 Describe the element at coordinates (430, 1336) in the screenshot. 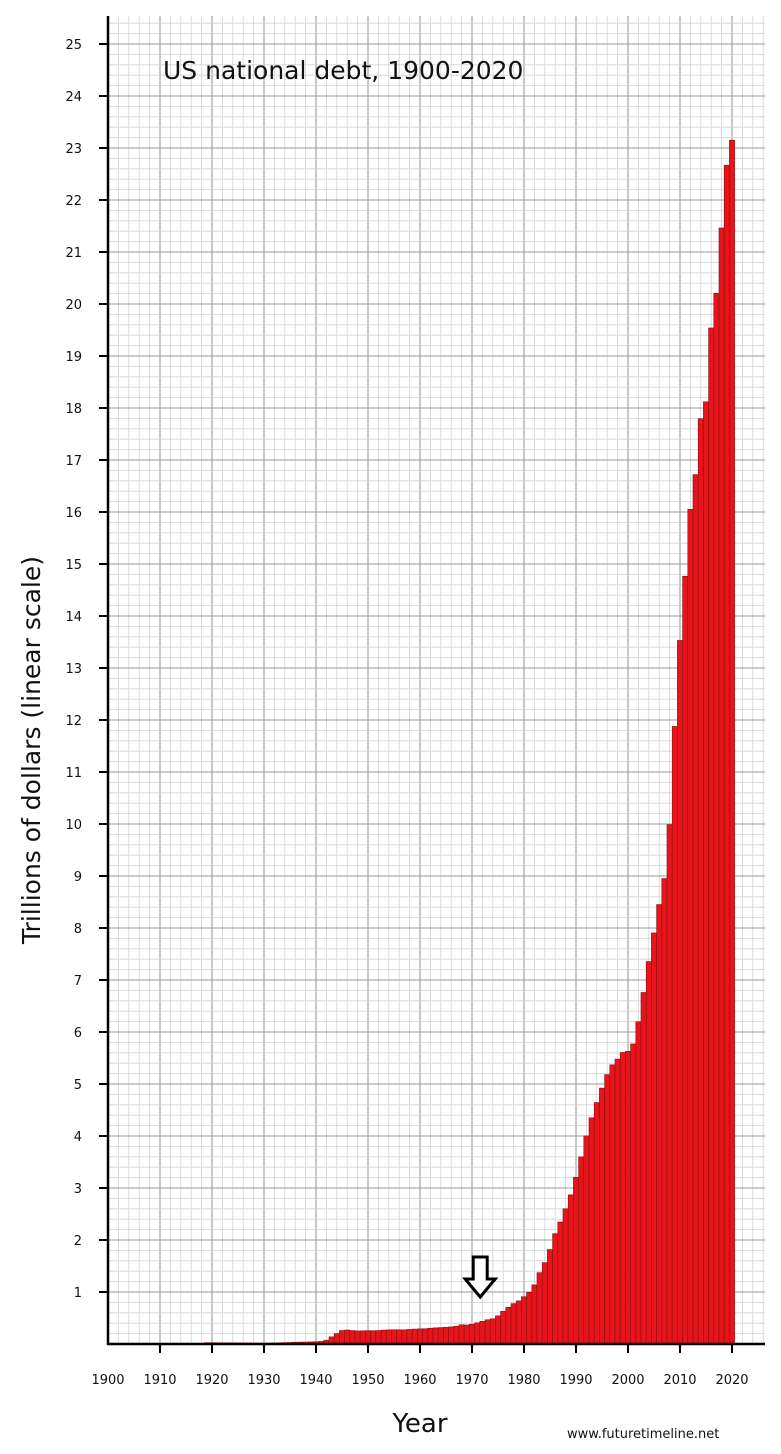

I see `bar-1962` at that location.